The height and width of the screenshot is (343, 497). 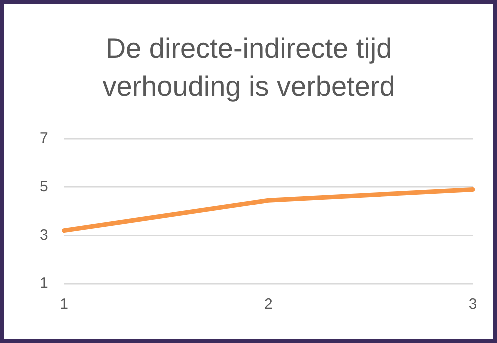 What do you see at coordinates (473, 305) in the screenshot?
I see `x-tick-label: 3` at bounding box center [473, 305].